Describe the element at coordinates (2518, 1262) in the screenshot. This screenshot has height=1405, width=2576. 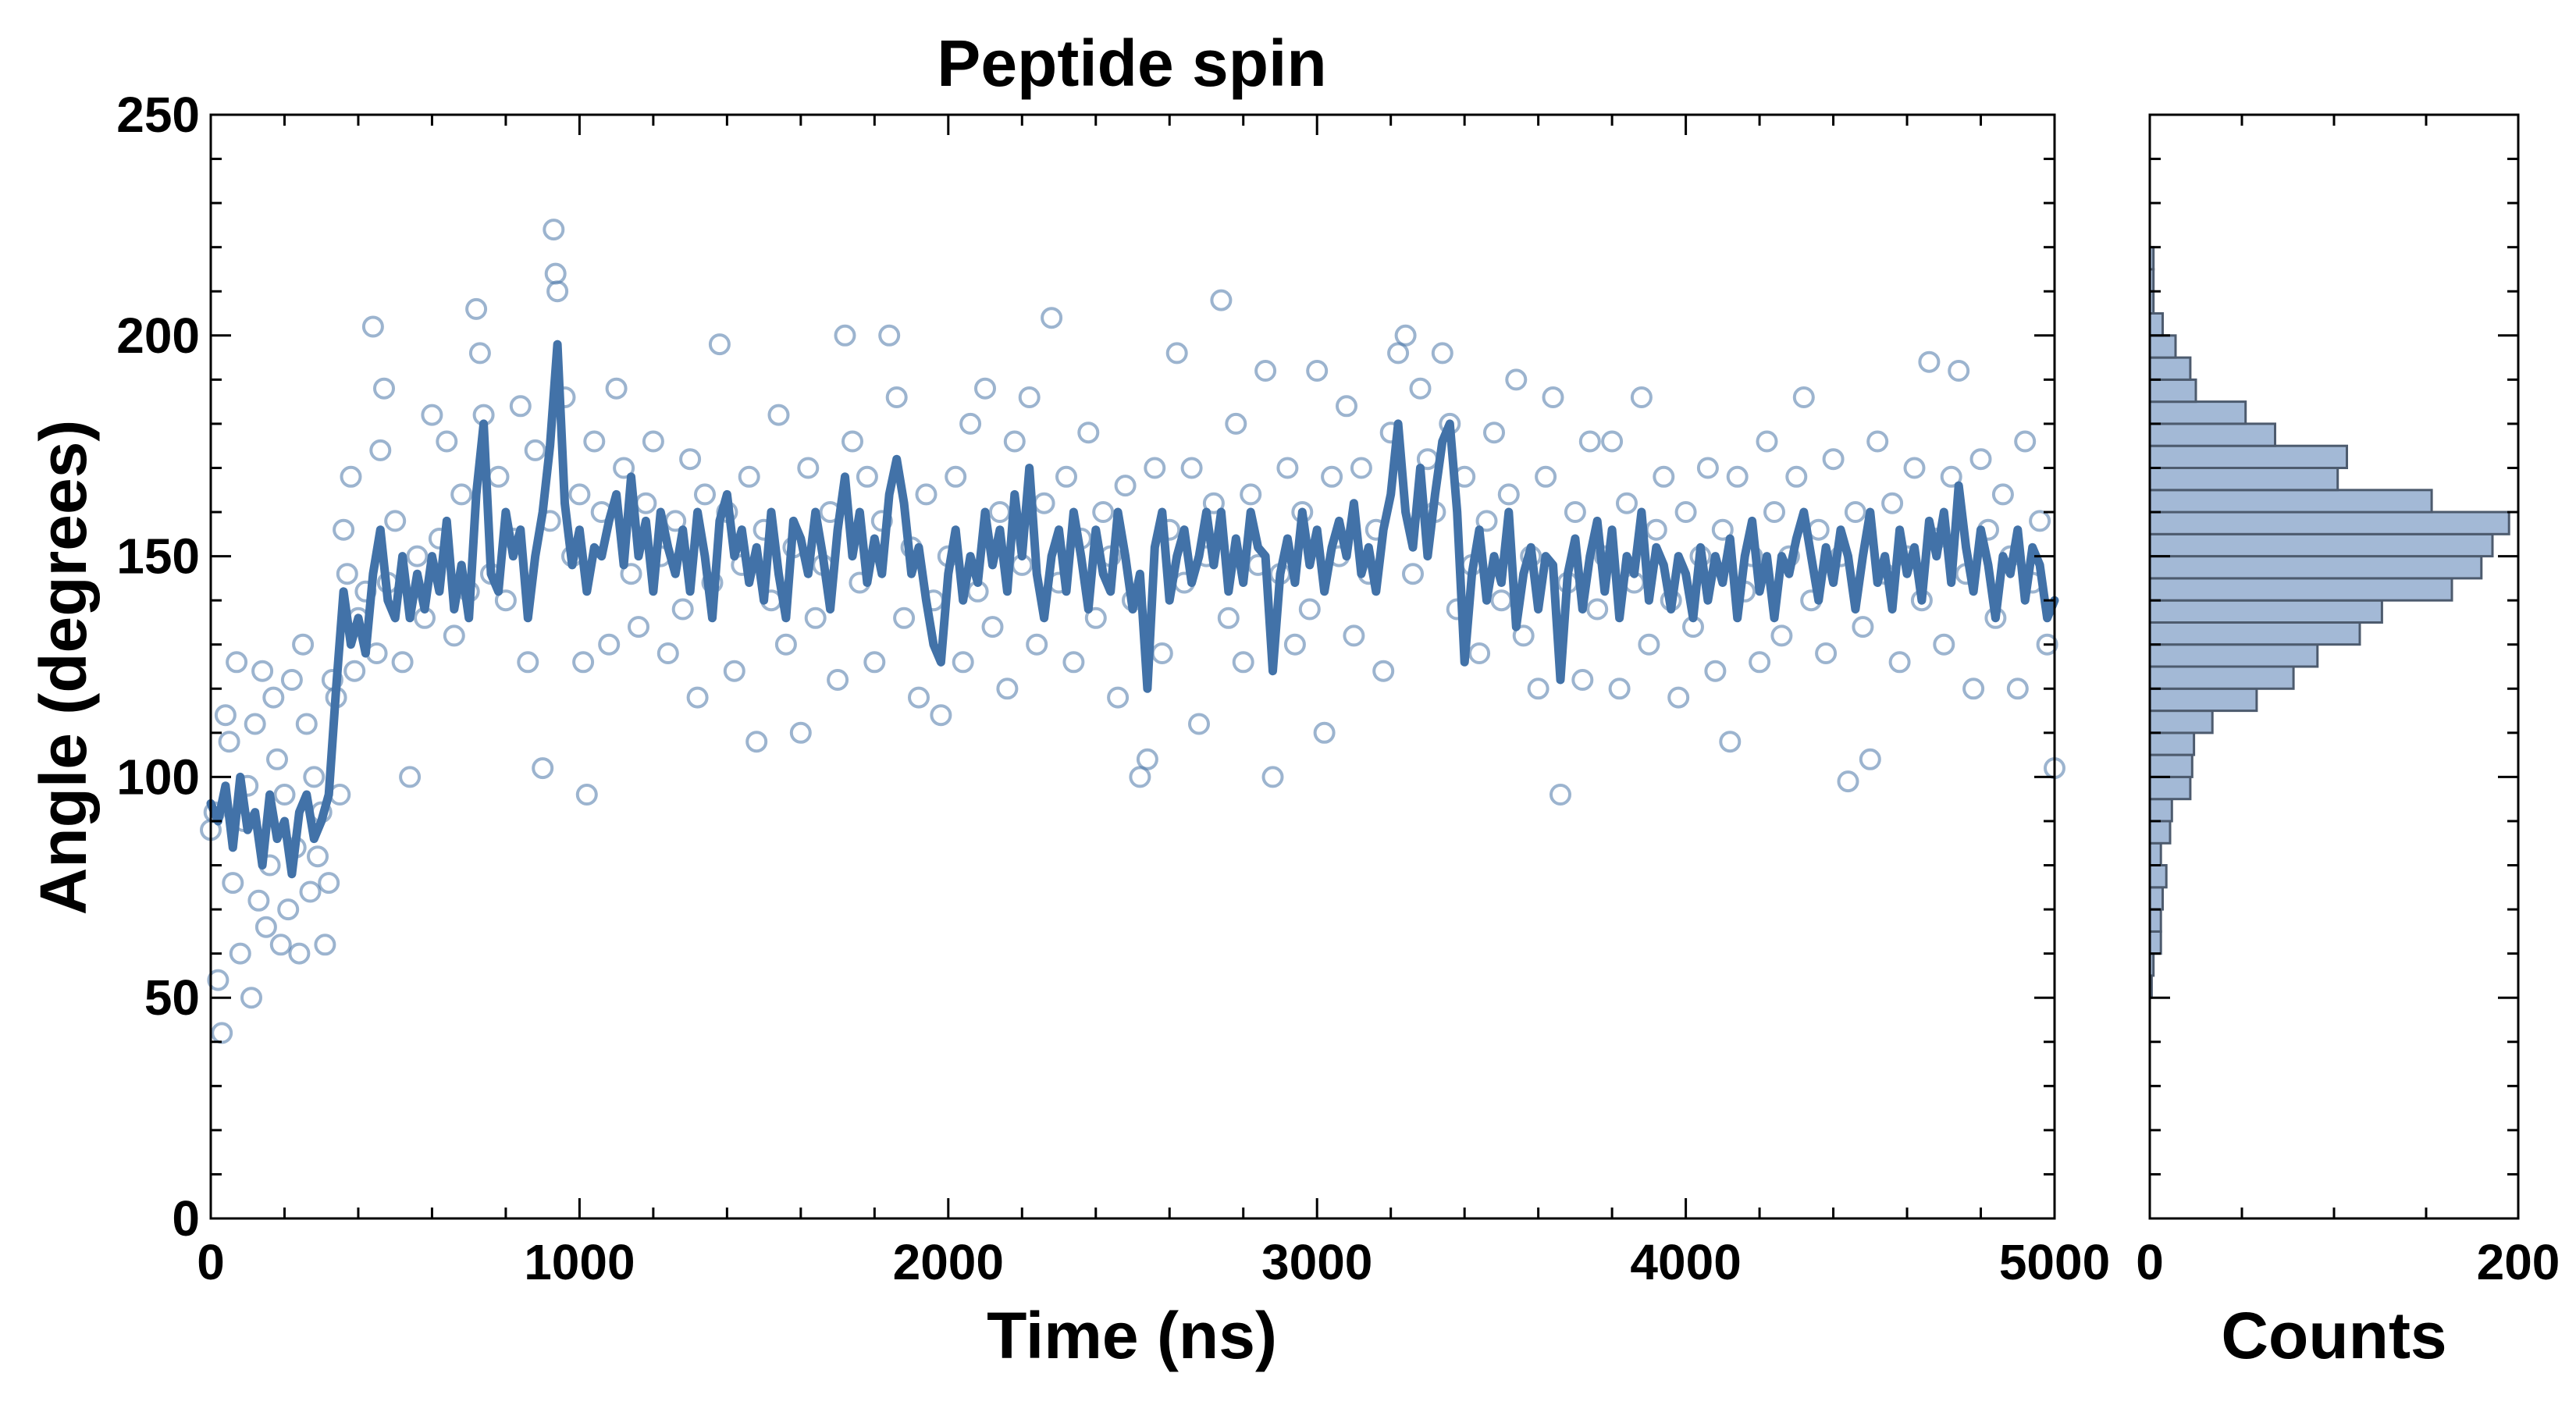
I see `hist-x-tick-label: 200` at that location.